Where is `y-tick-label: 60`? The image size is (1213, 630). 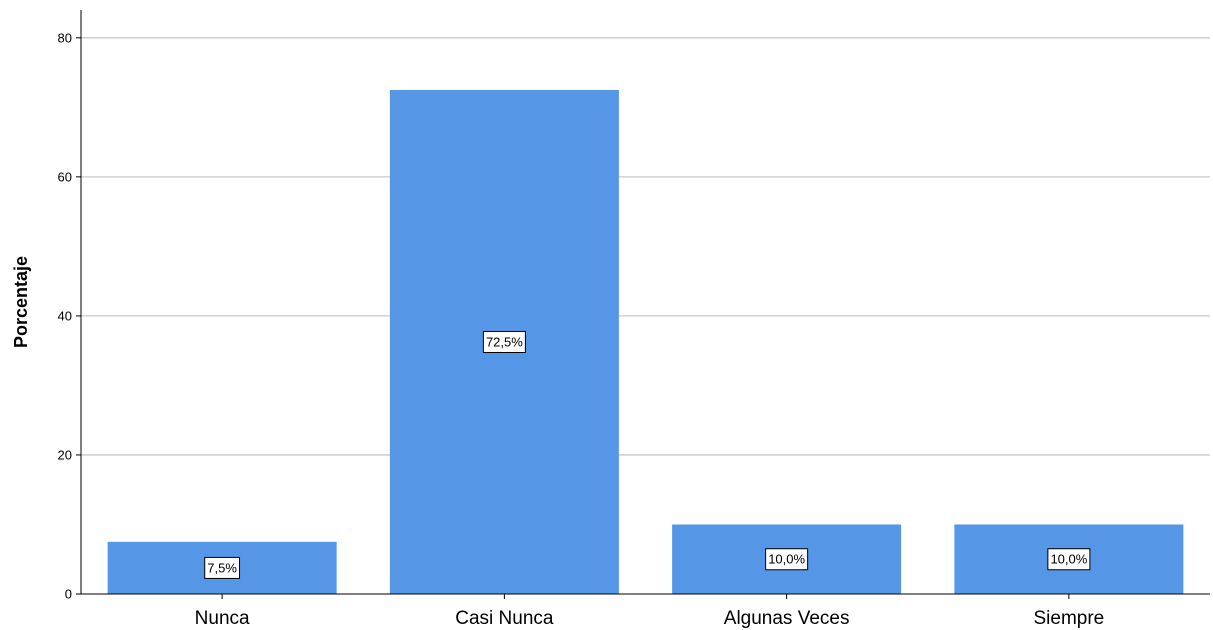 y-tick-label: 60 is located at coordinates (65, 176).